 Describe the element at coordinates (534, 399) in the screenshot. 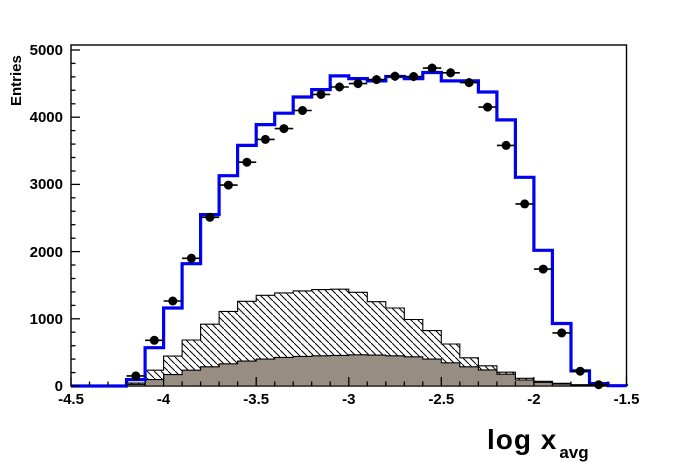

I see `x-tick-label: -2` at that location.